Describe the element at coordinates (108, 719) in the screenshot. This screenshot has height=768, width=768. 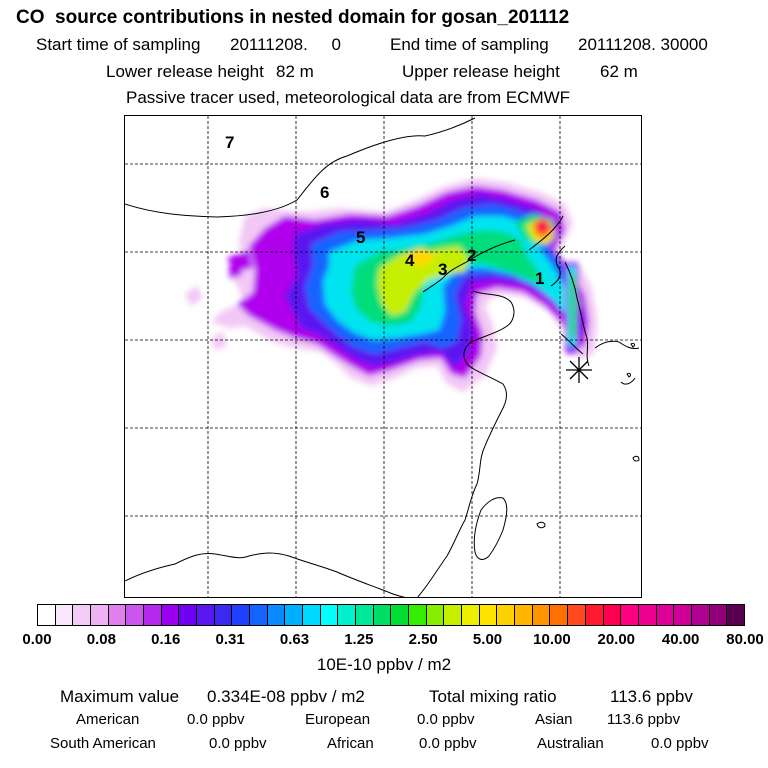
I see `american-label: American` at that location.